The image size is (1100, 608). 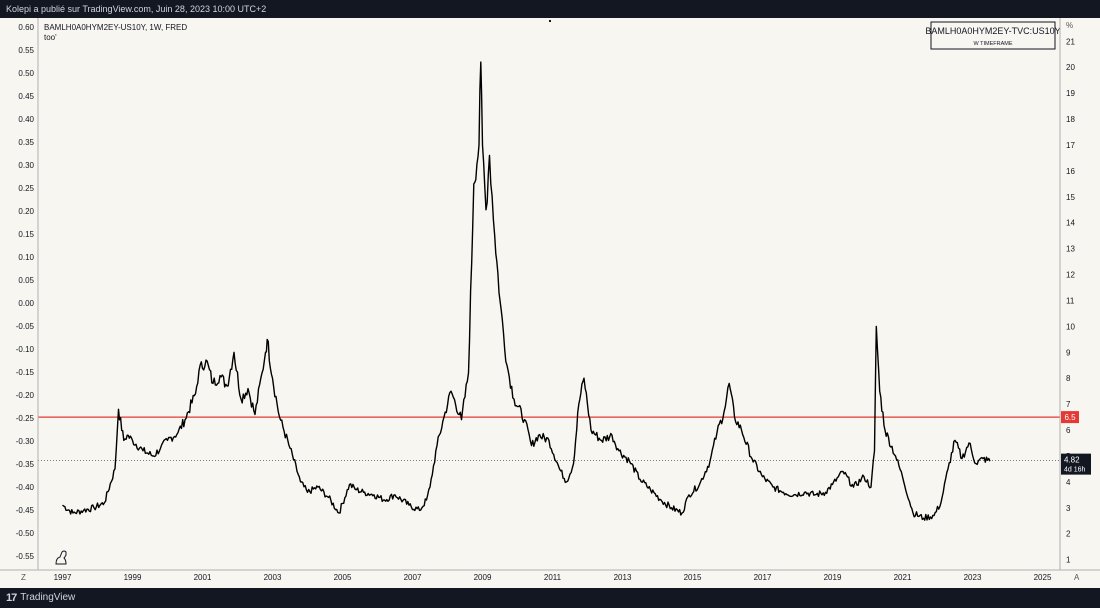 What do you see at coordinates (26, 188) in the screenshot?
I see `left-tick-label: 0.25` at bounding box center [26, 188].